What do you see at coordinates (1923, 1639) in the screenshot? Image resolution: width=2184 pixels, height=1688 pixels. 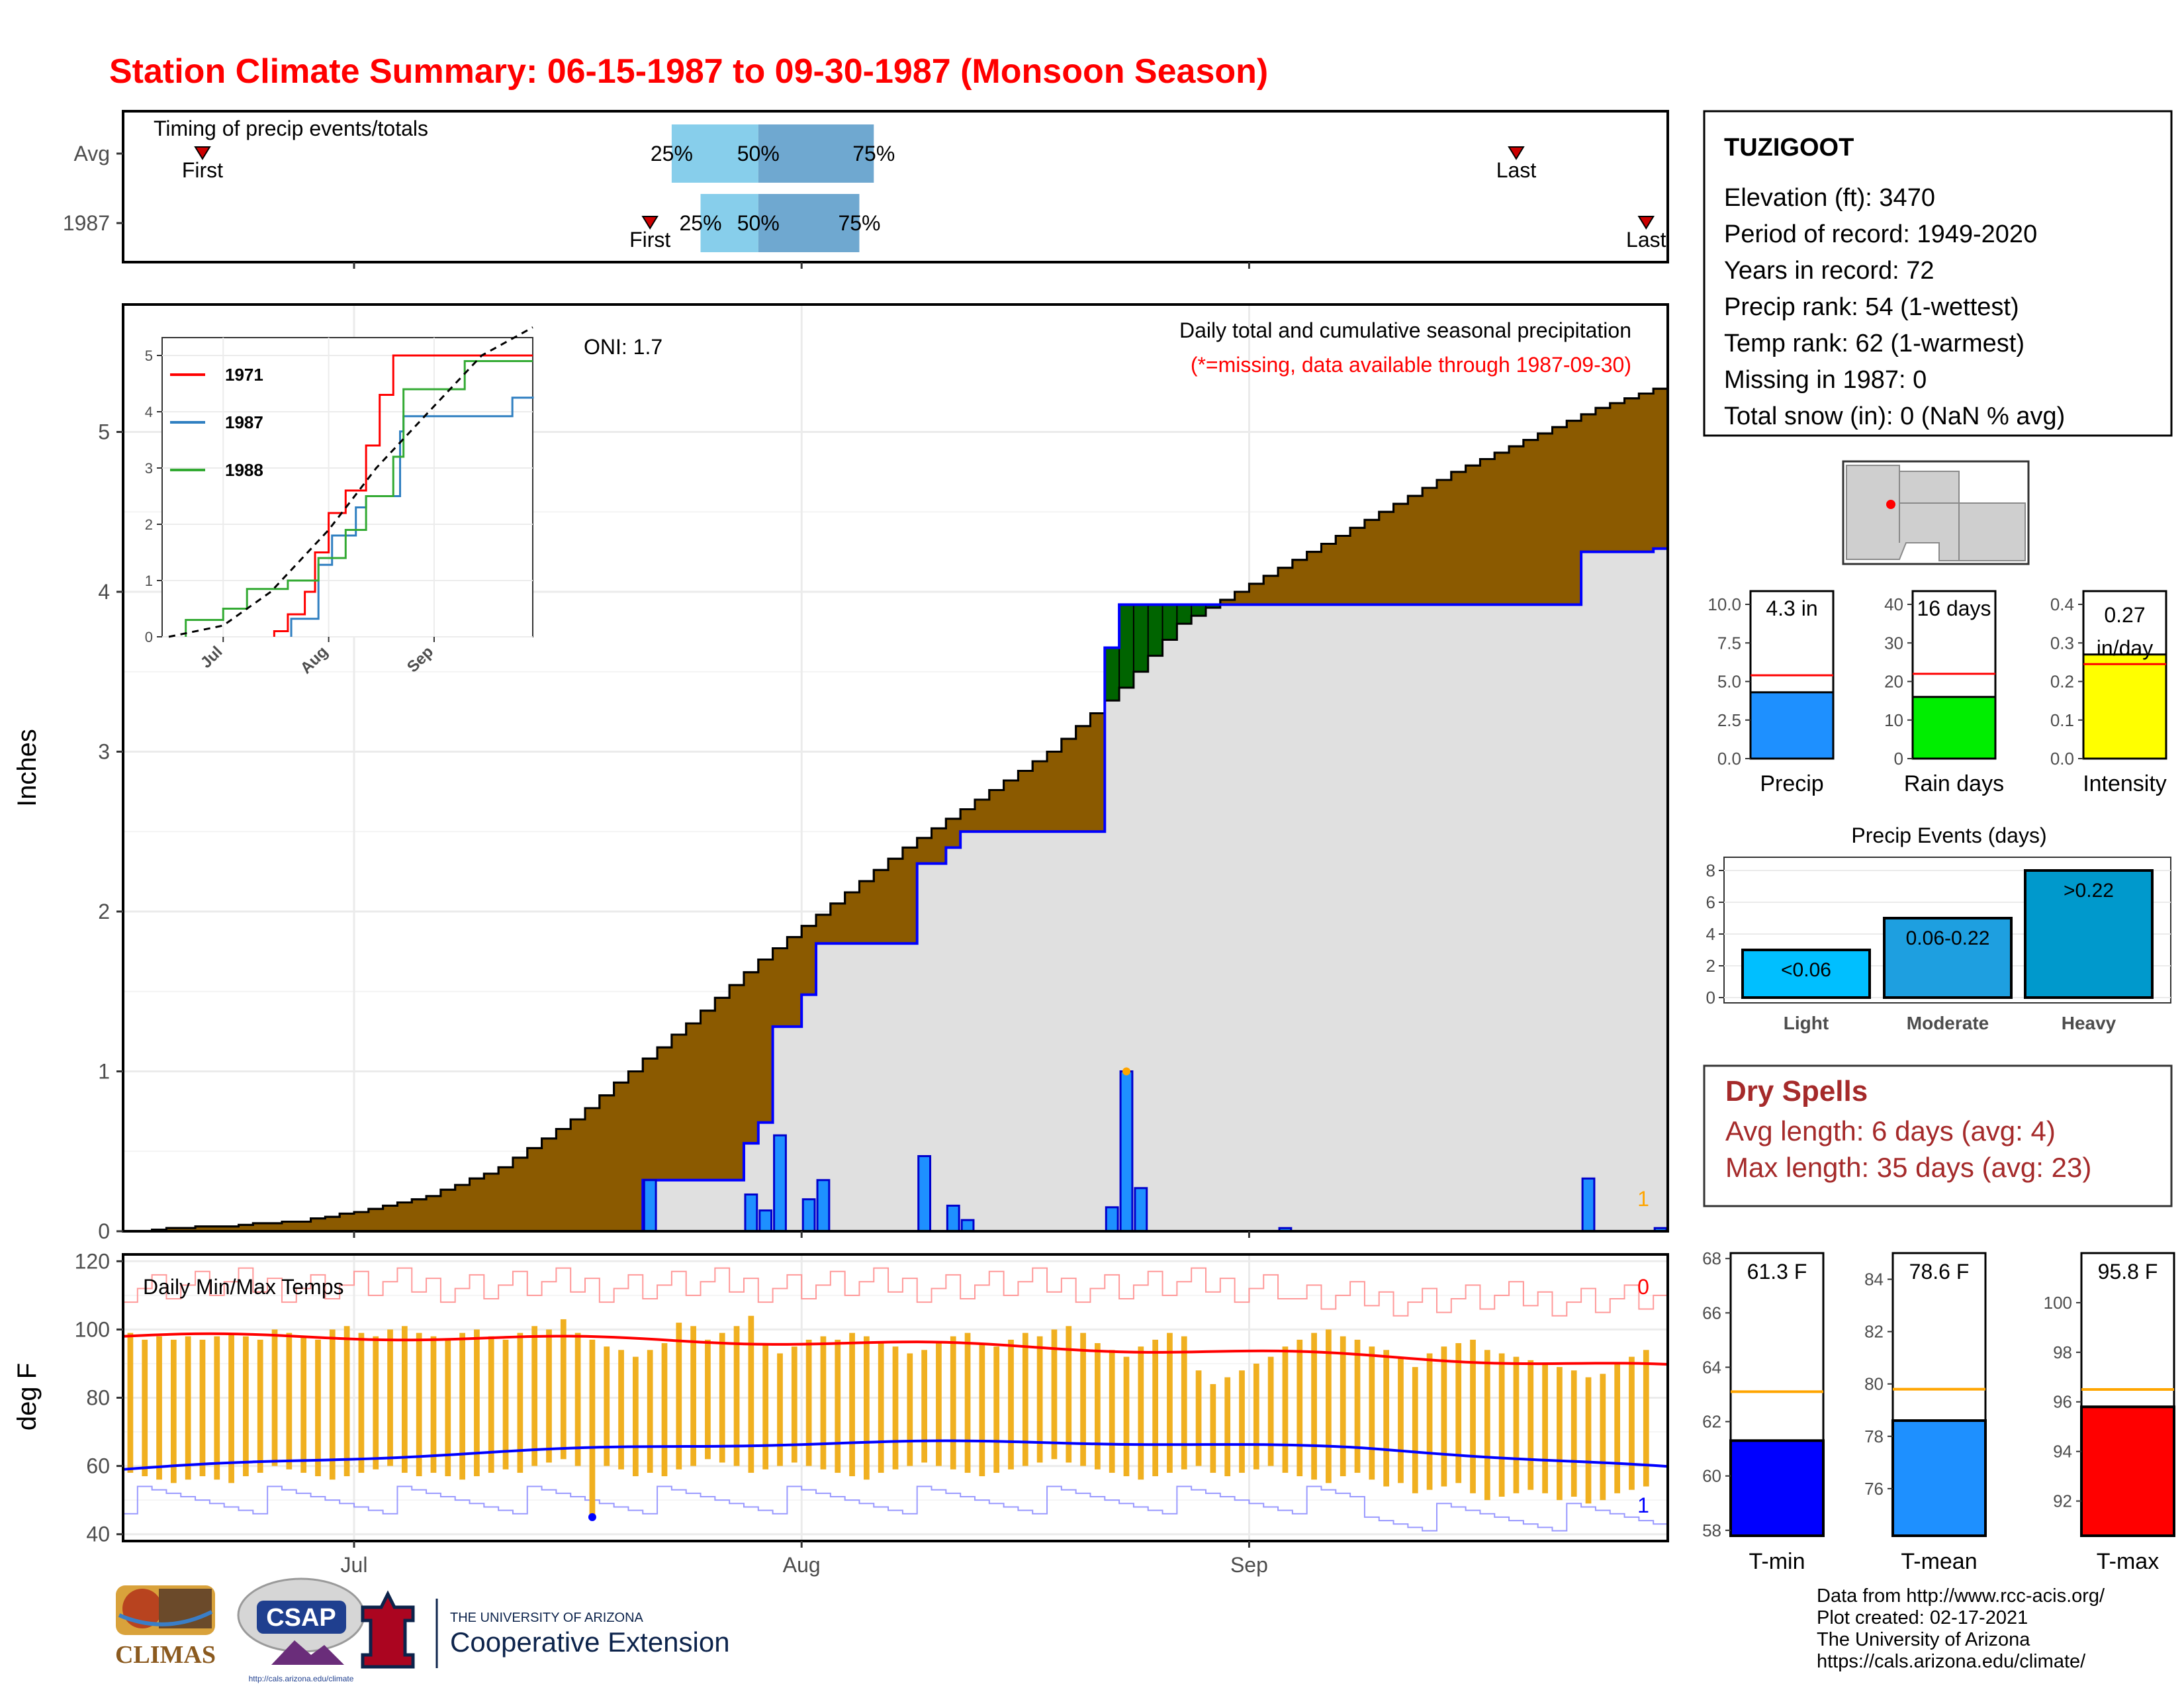 I see `footer-line: The University of Arizona` at bounding box center [1923, 1639].